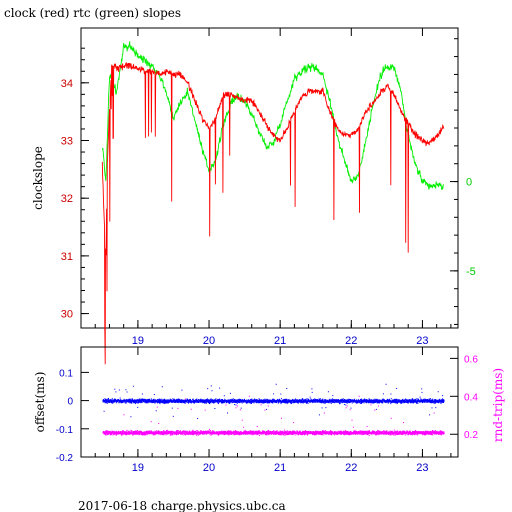 The height and width of the screenshot is (512, 512). I want to click on top-x-tick-label: 23, so click(422, 341).